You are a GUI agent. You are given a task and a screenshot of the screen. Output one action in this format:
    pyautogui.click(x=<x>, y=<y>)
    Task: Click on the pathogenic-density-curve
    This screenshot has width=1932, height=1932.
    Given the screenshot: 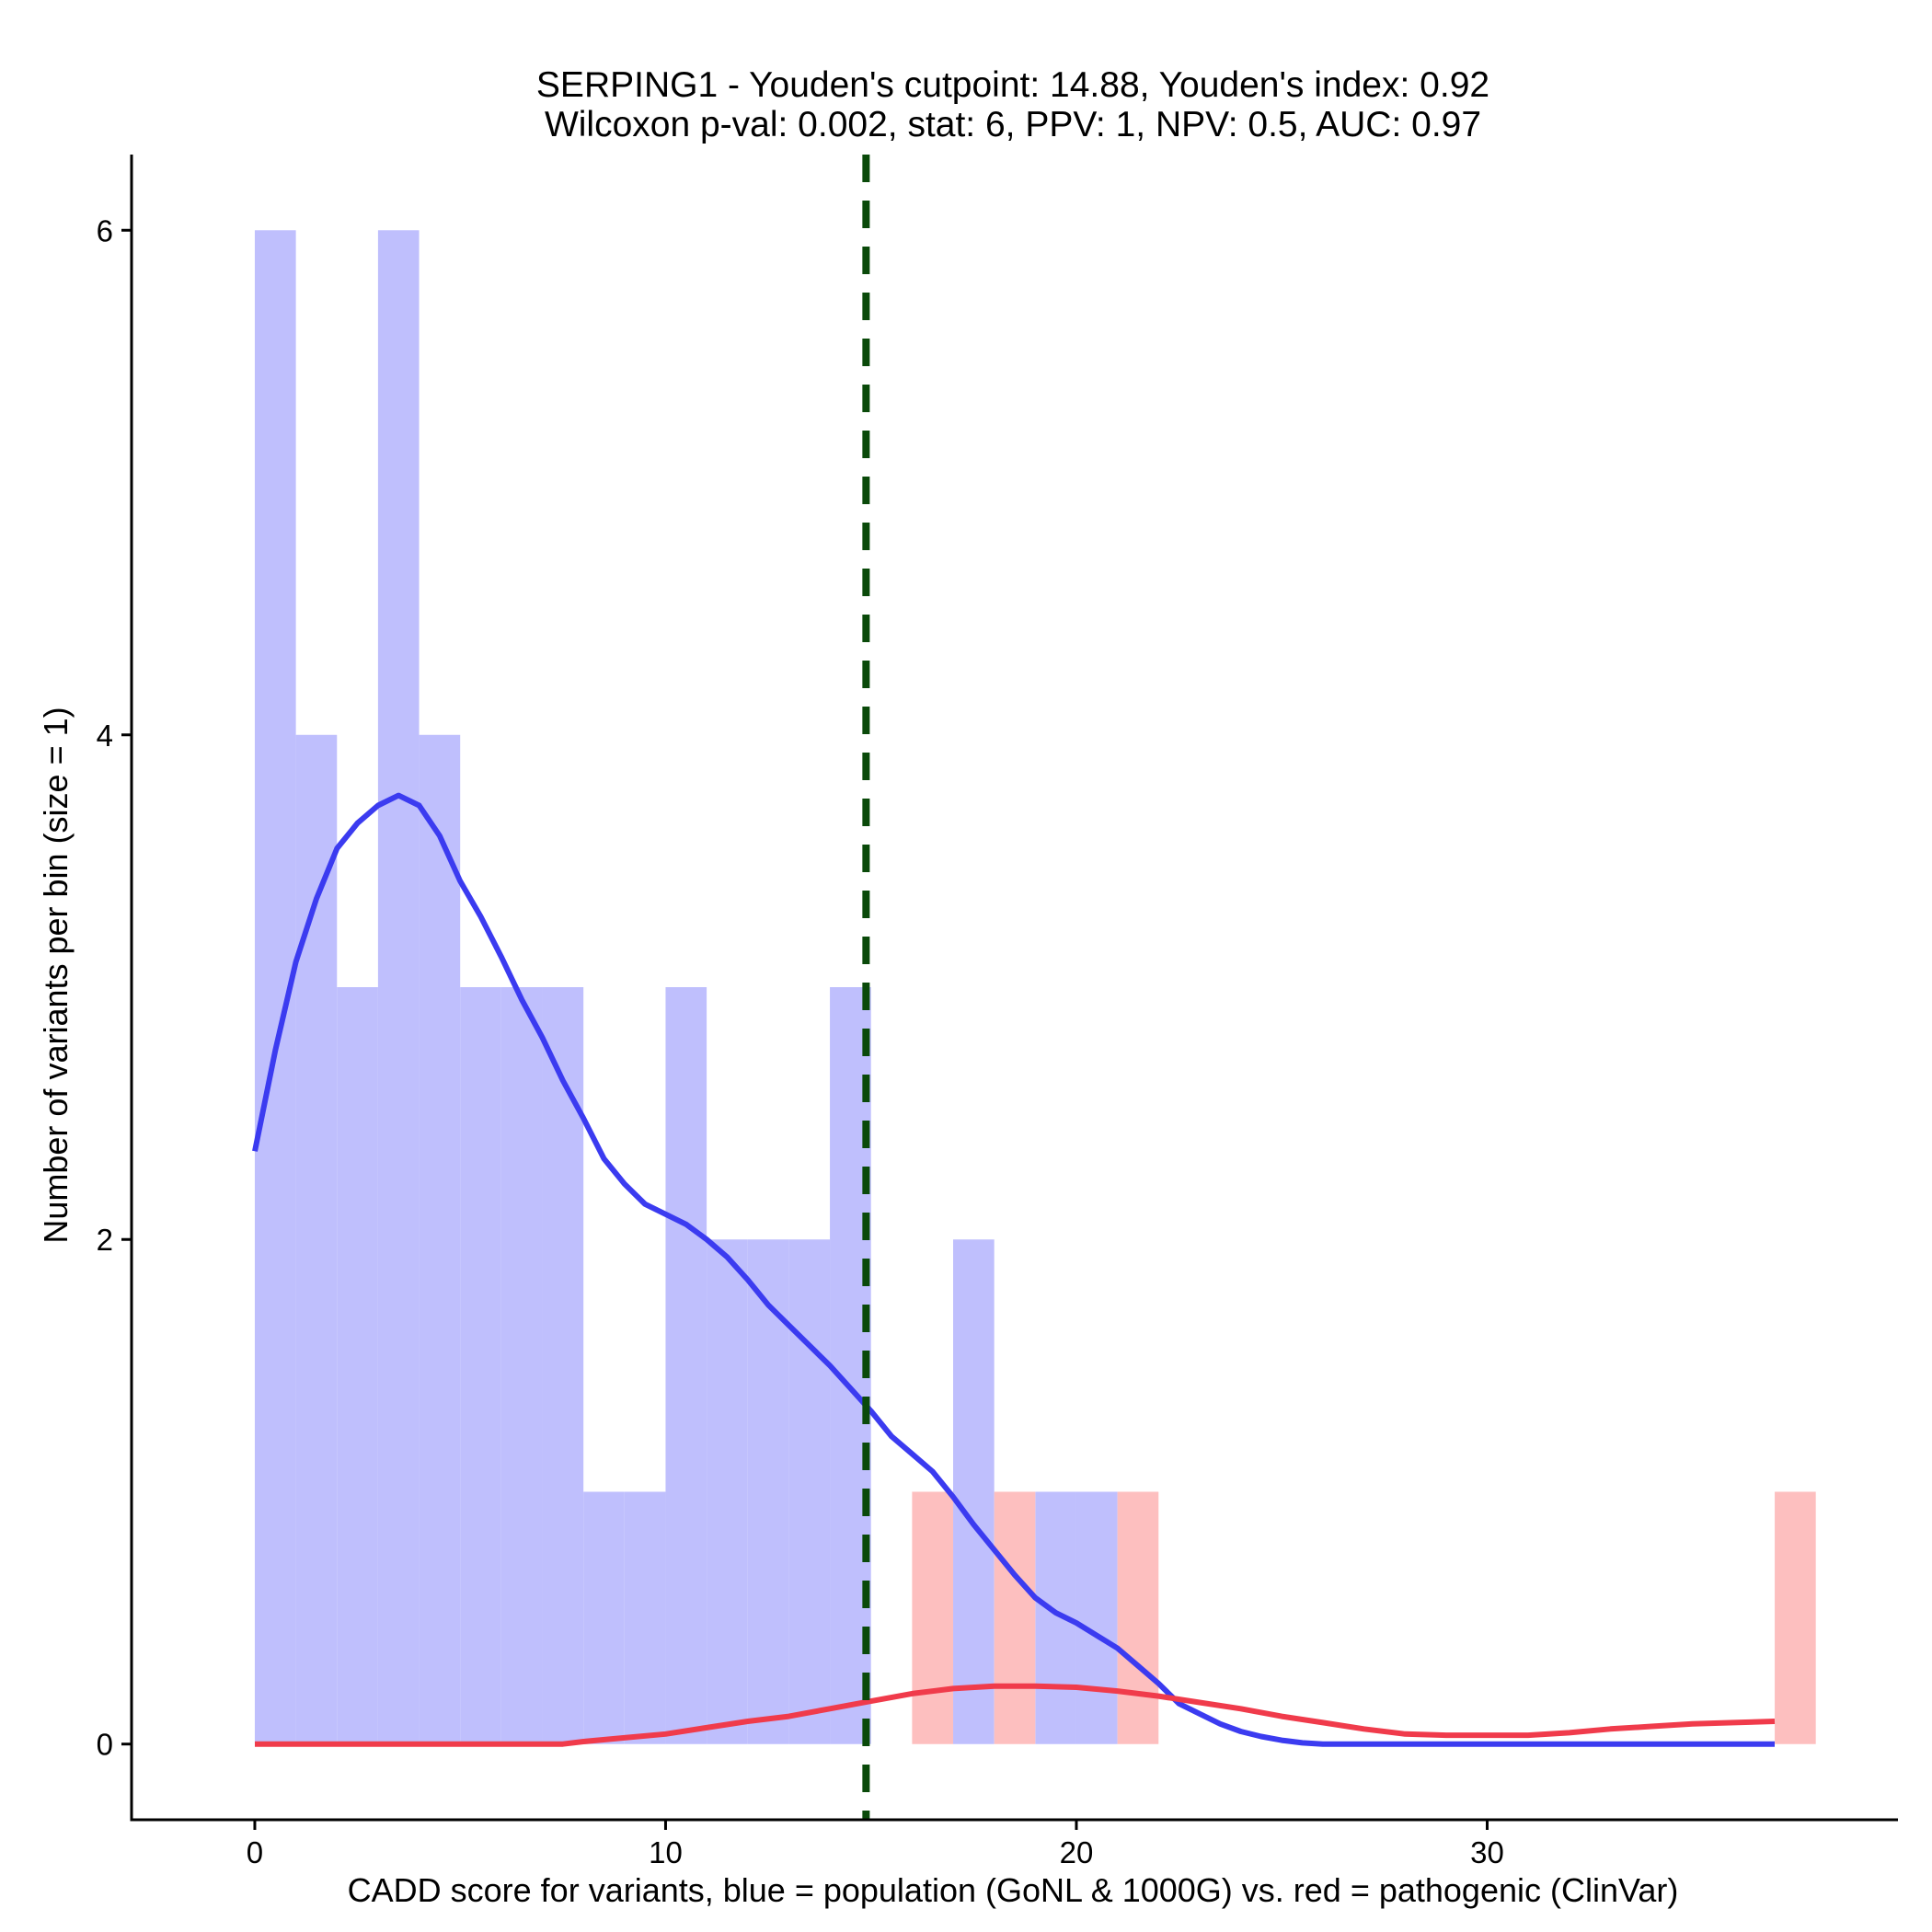 What is the action you would take?
    pyautogui.click(x=1016, y=1715)
    